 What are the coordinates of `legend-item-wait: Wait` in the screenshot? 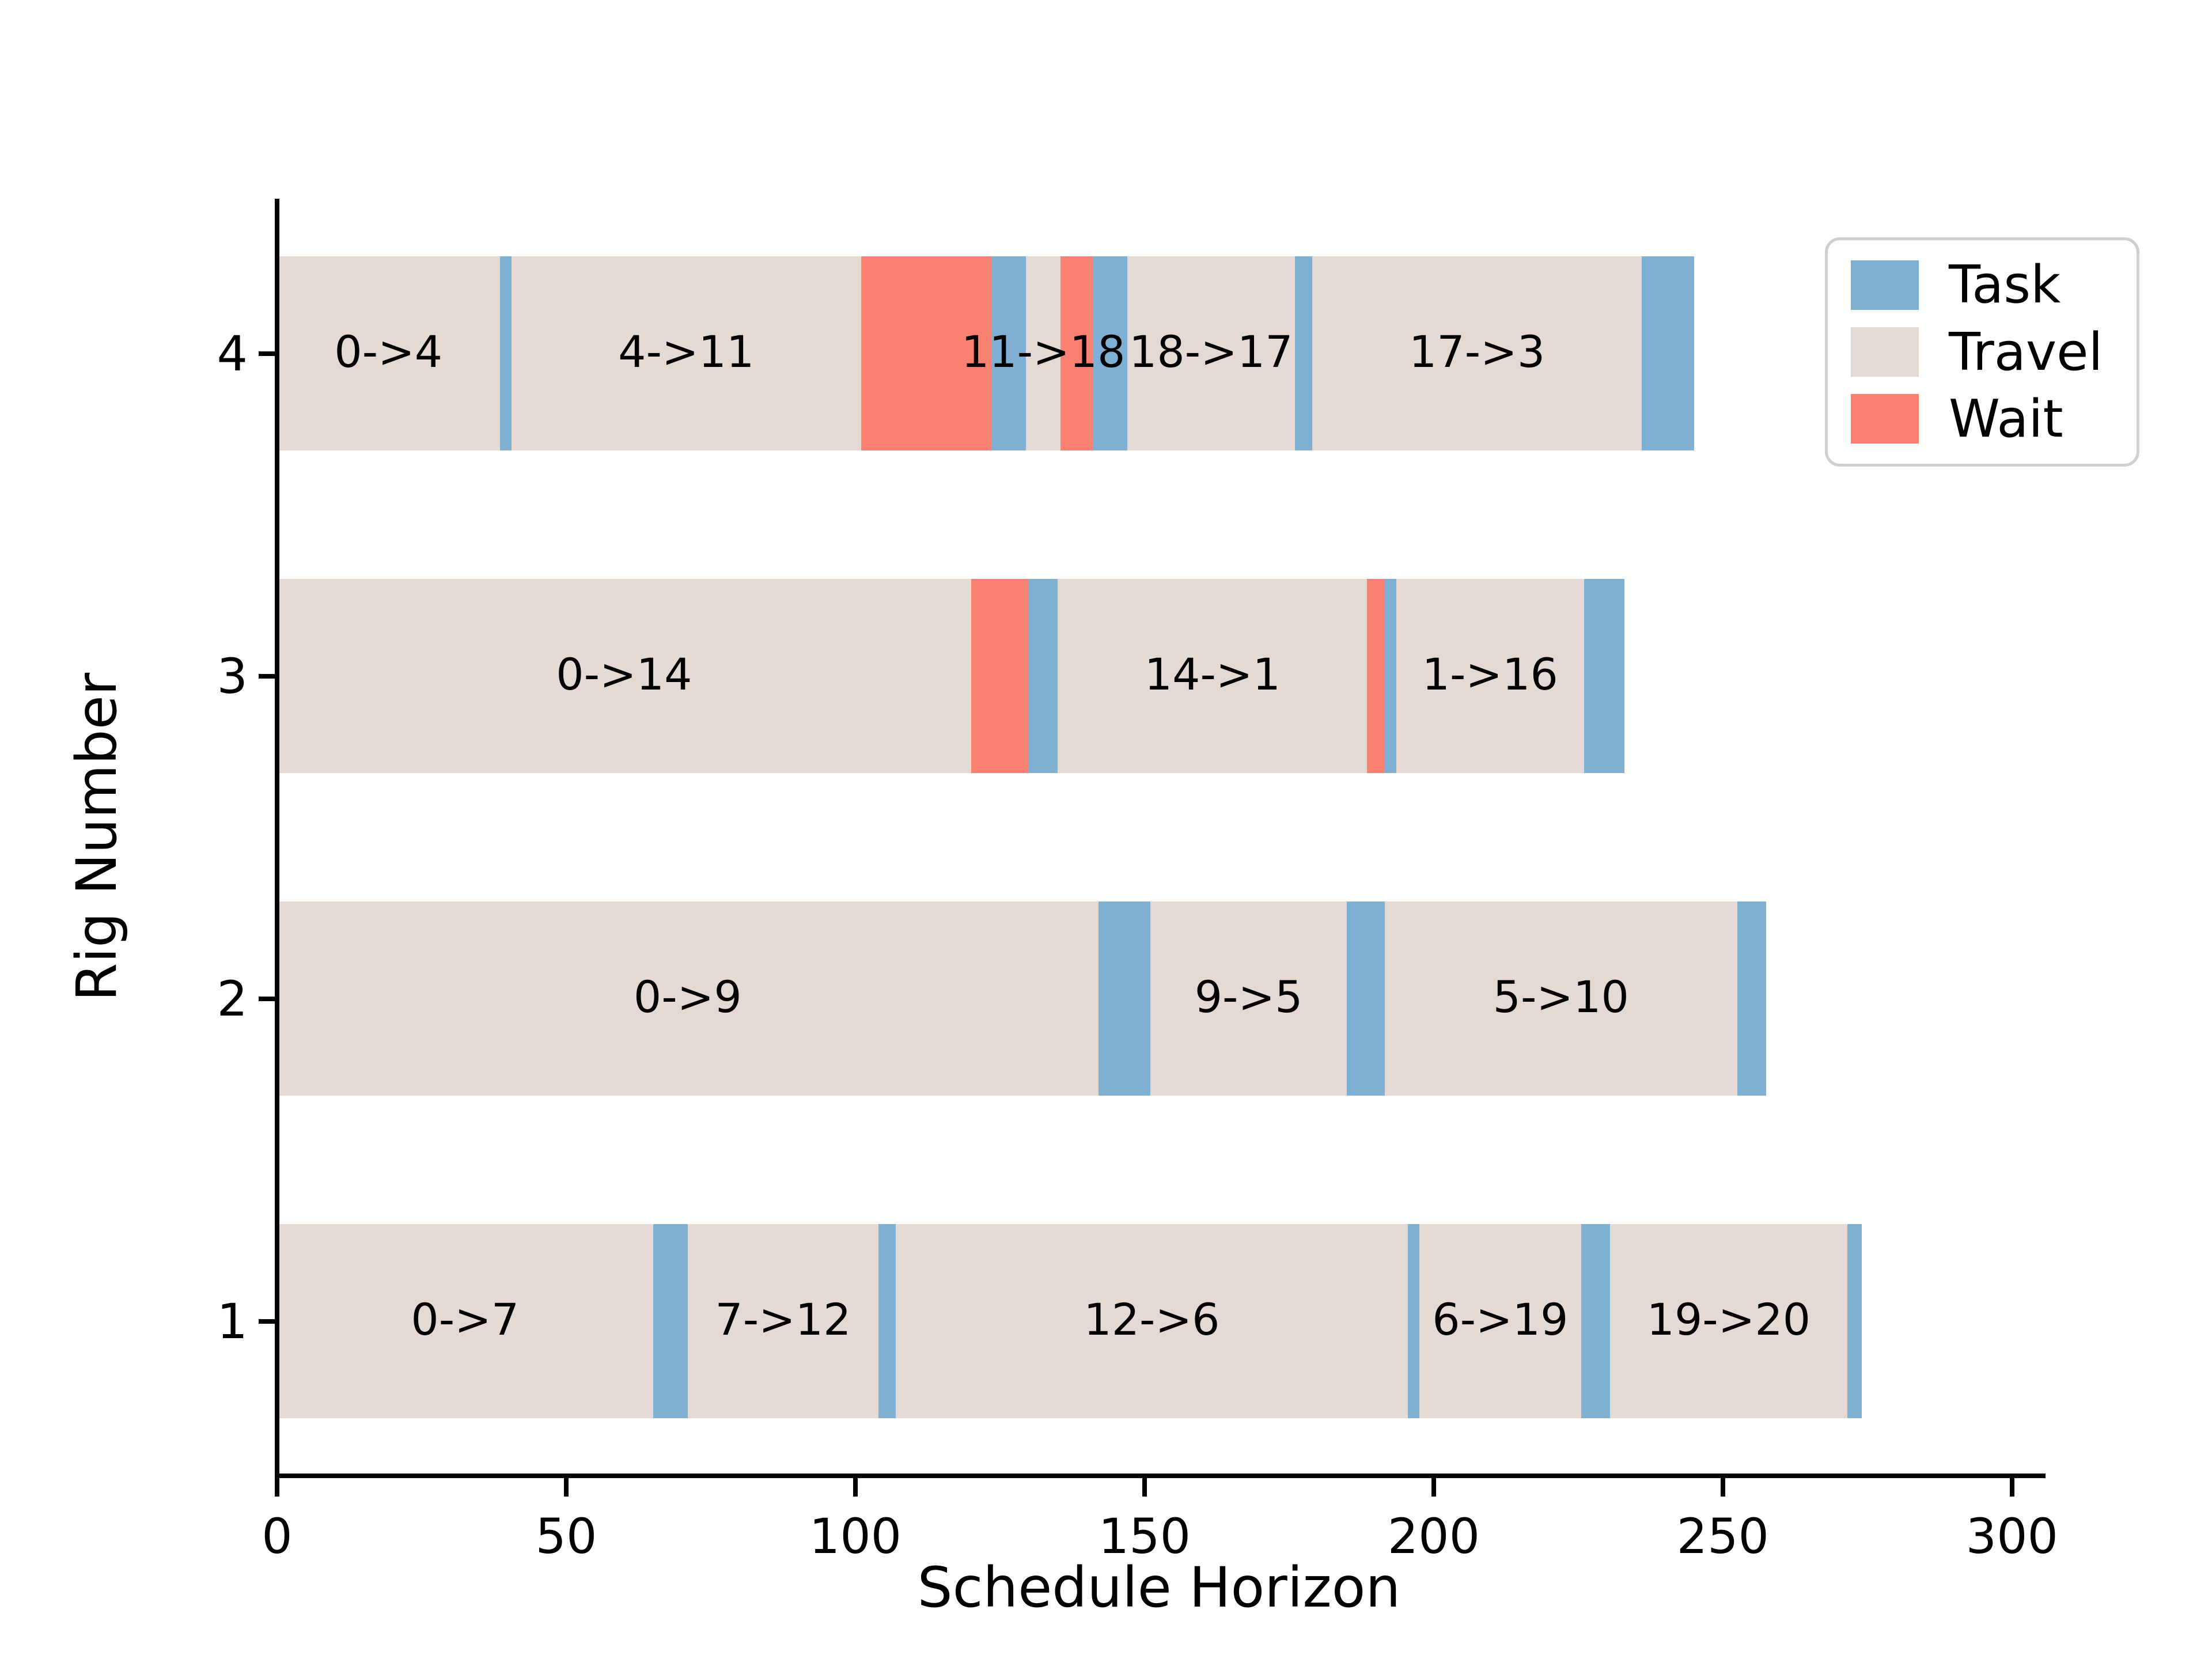 It's located at (1982, 419).